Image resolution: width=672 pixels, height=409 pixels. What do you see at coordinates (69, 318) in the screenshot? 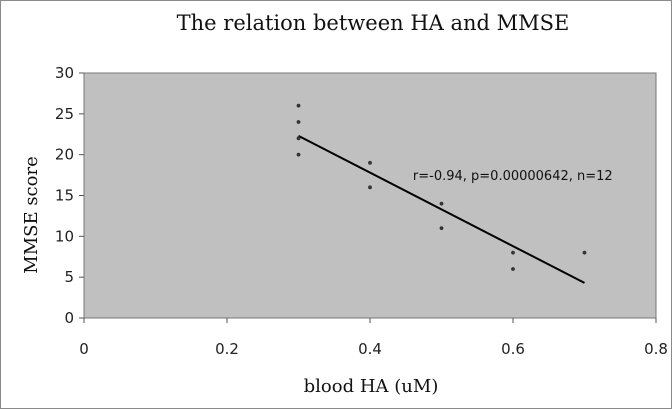
I see `y-tick-label: 0` at bounding box center [69, 318].